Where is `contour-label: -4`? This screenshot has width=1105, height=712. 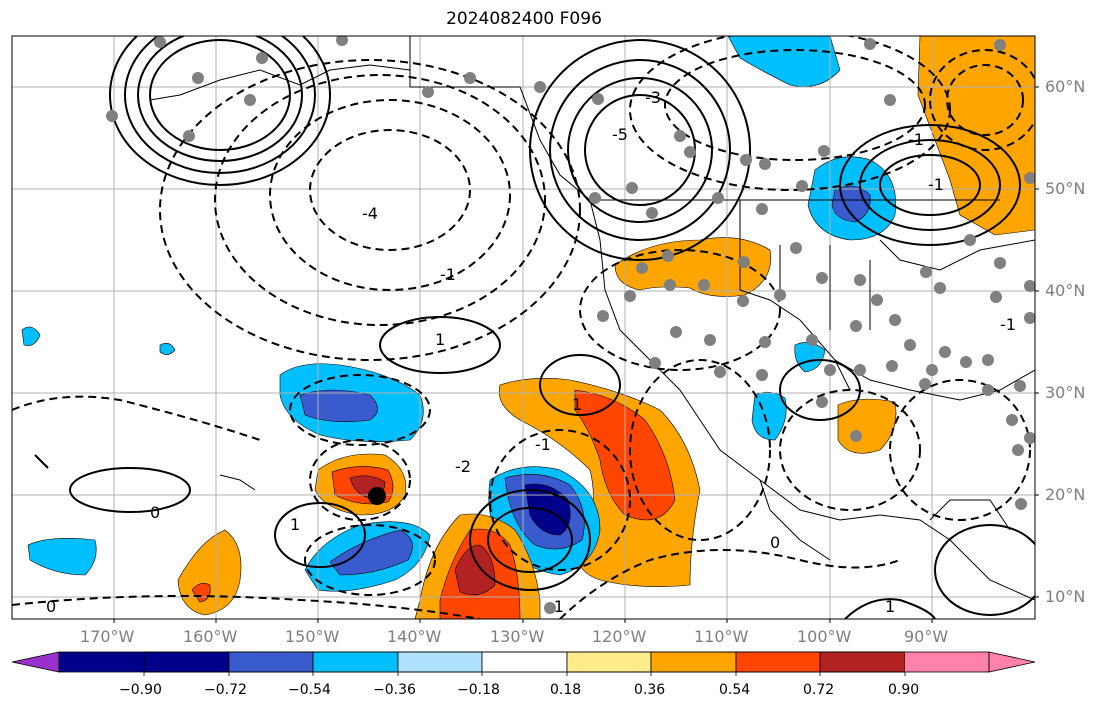 contour-label: -4 is located at coordinates (370, 213).